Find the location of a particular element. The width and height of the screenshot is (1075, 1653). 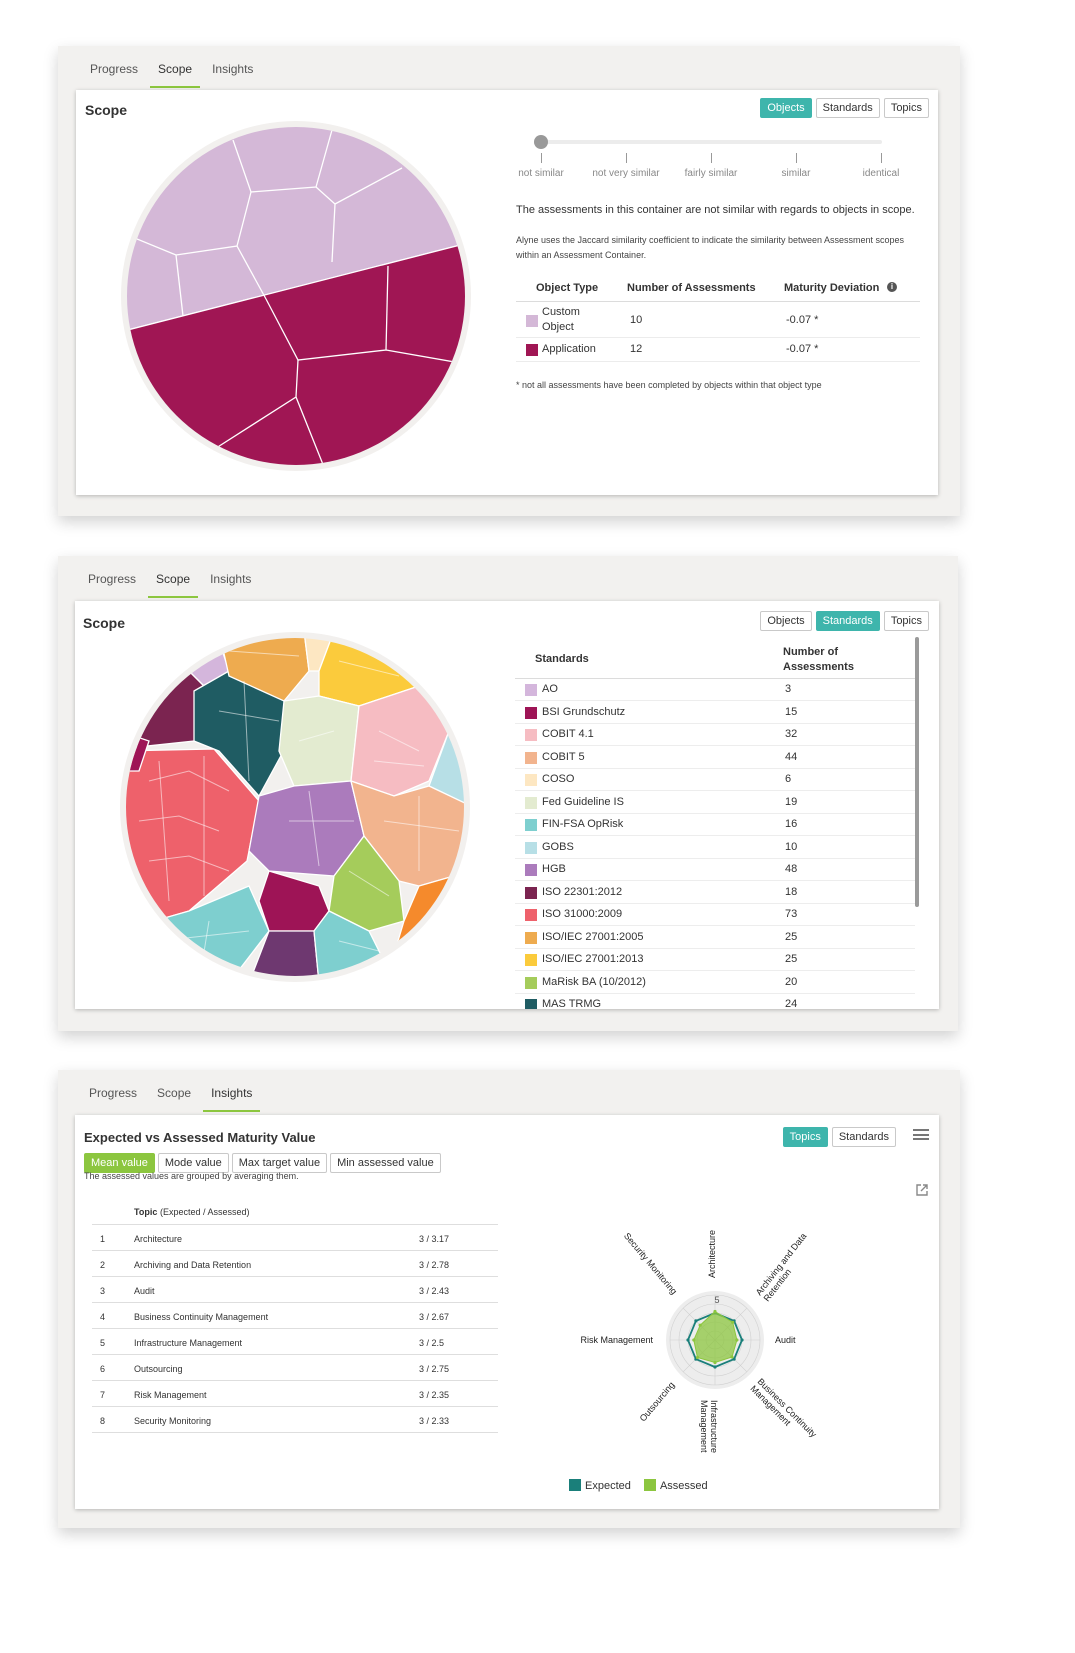

header-object-type: Object Type is located at coordinates (567, 288).